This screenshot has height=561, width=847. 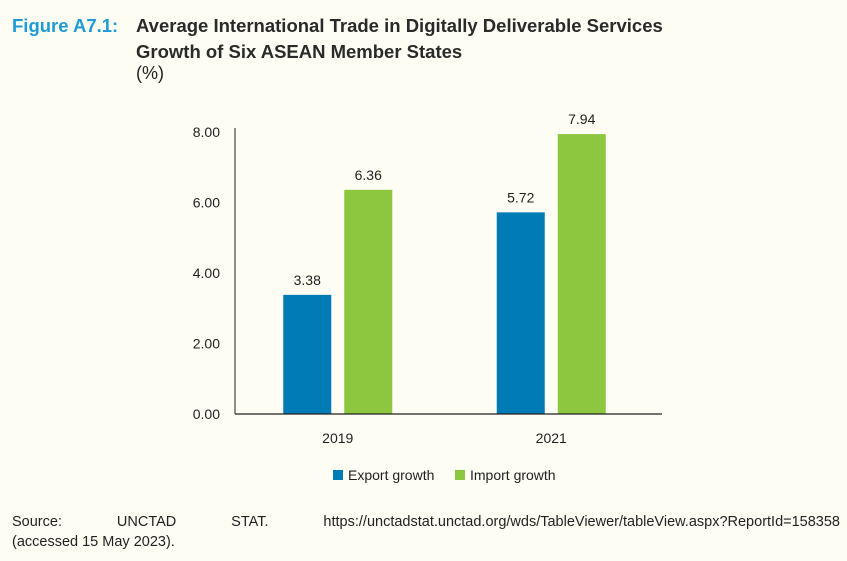 What do you see at coordinates (337, 438) in the screenshot?
I see `x-tick-label: 2019` at bounding box center [337, 438].